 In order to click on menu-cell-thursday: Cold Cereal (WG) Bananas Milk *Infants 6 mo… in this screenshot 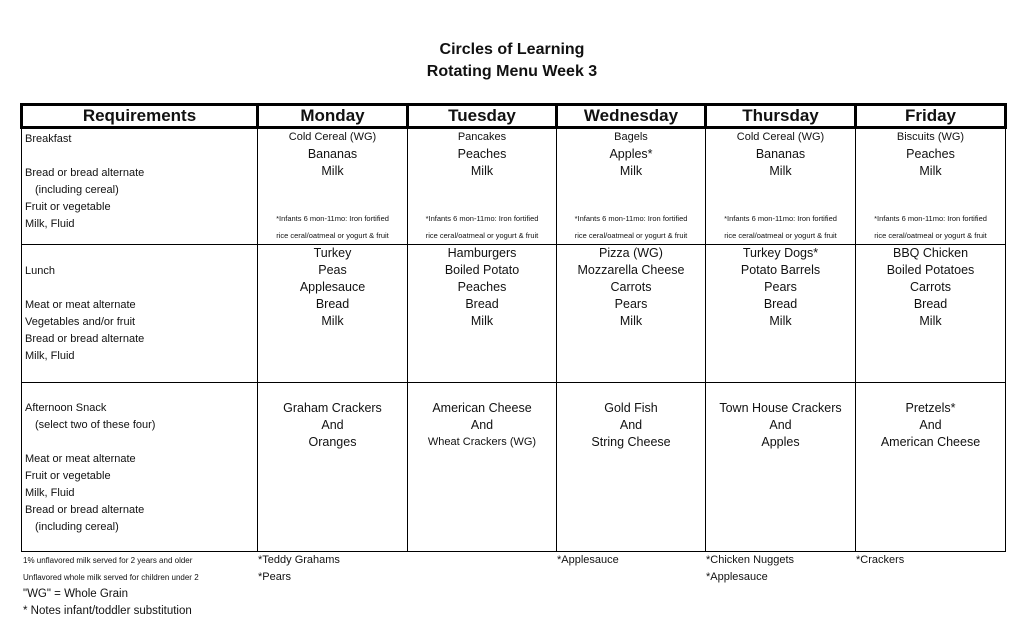, I will do `click(780, 186)`.